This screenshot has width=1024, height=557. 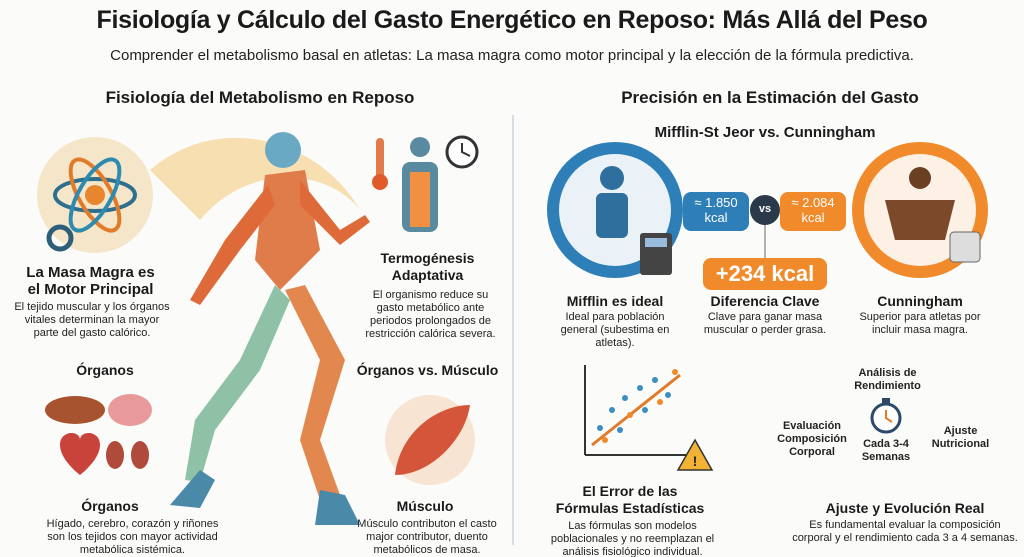 I want to click on label: Órganos vs. Músculo, so click(x=427, y=370).